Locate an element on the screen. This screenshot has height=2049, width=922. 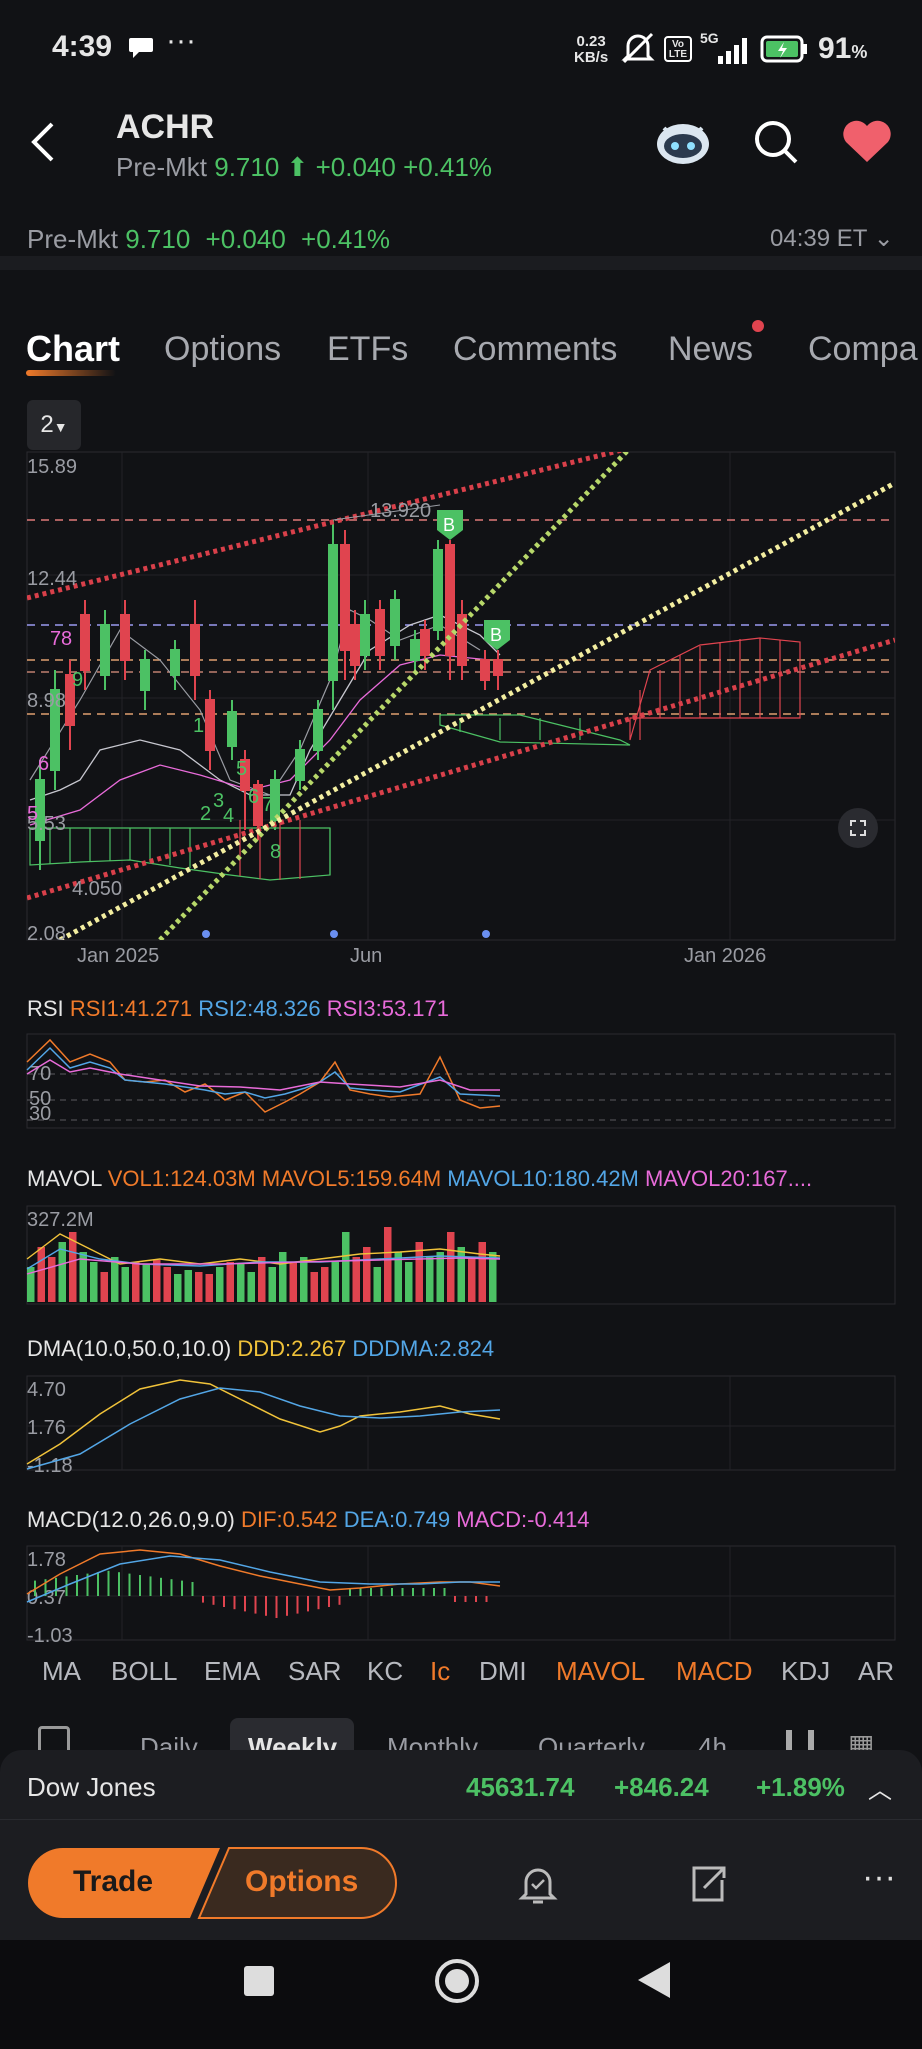
stock-symbol: ACHR is located at coordinates (165, 127).